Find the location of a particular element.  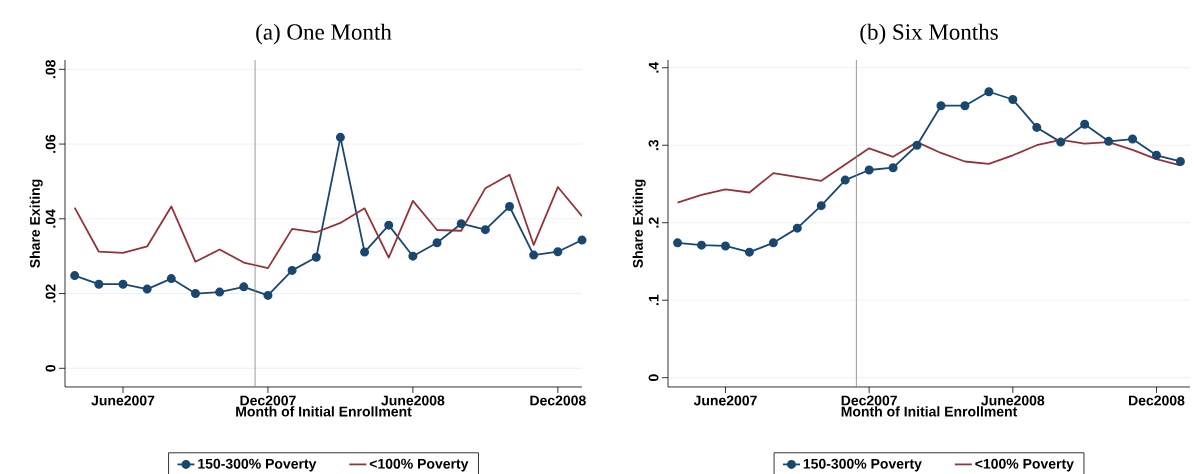

y-tick-label: .2 is located at coordinates (653, 222).